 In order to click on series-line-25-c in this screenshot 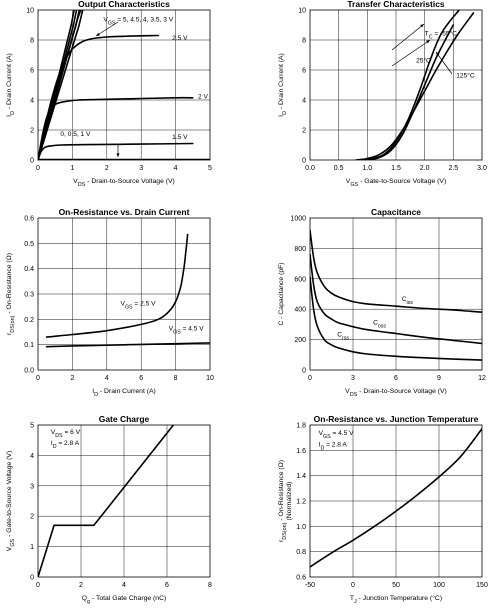, I will do `click(410, 92)`.